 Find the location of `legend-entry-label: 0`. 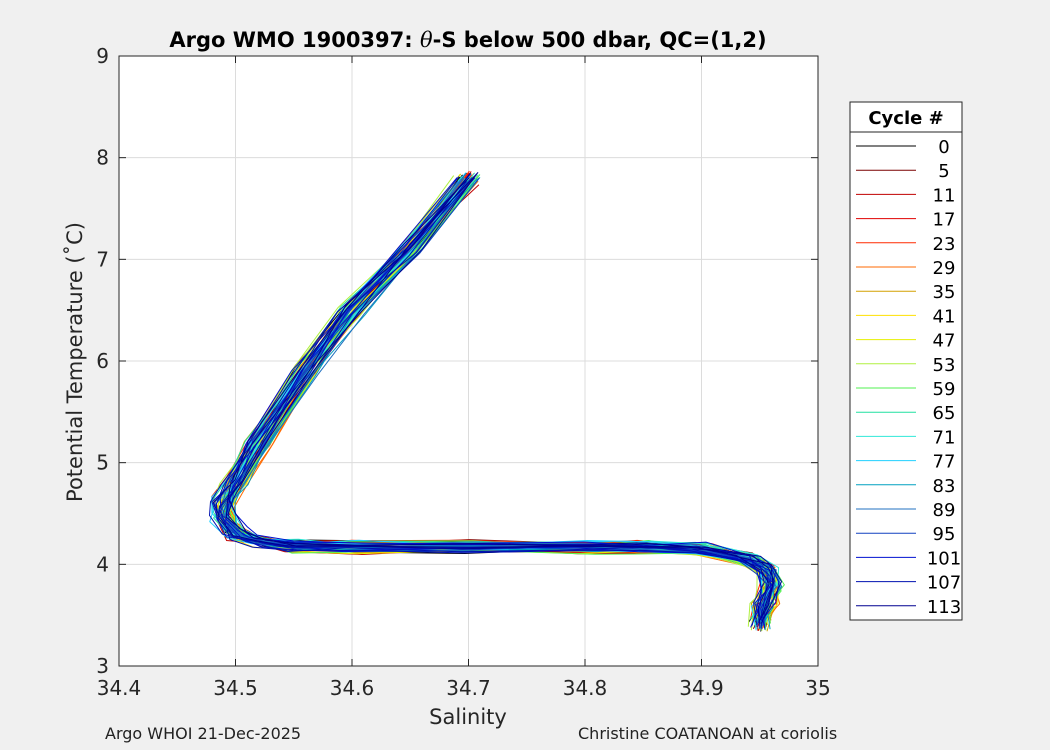

legend-entry-label: 0 is located at coordinates (943, 147).